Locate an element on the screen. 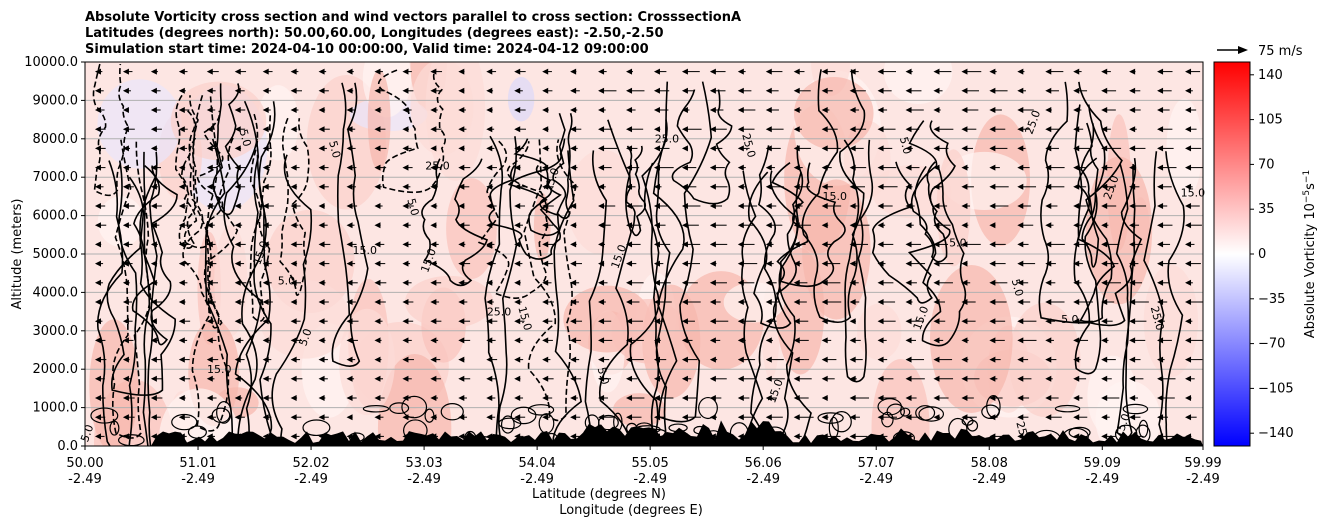 The height and width of the screenshot is (526, 1332). colorbar-tick-label: 105 is located at coordinates (1270, 120).